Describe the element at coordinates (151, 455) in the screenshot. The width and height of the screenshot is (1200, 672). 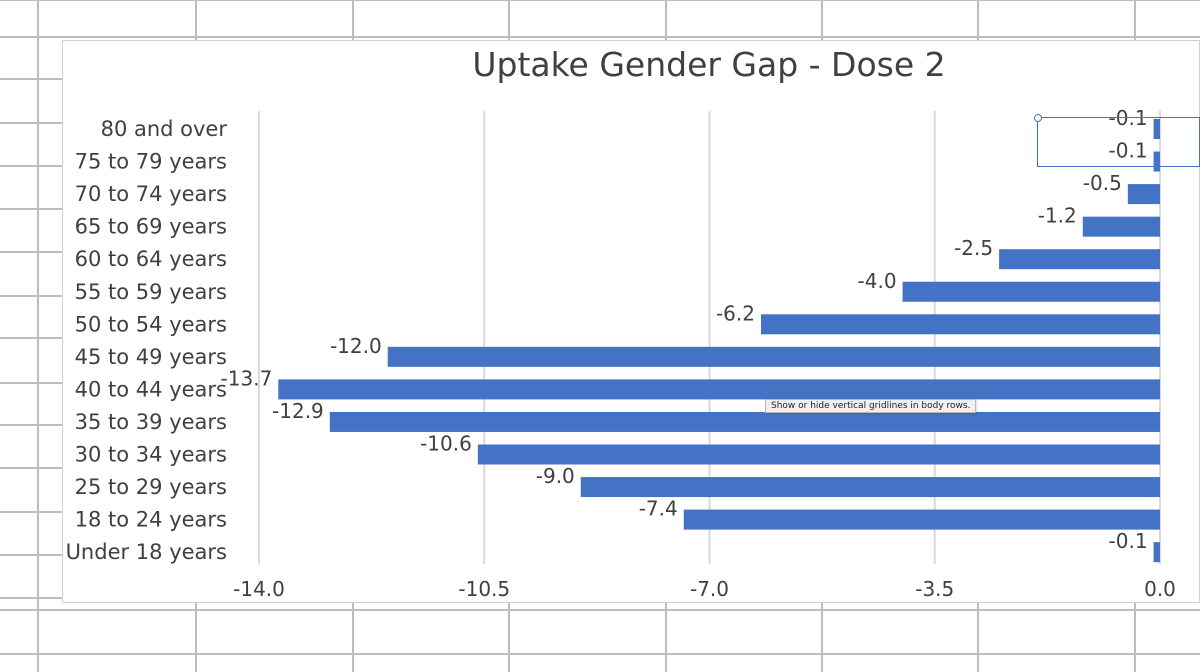
I see `category-label: 30 to 34 years` at that location.